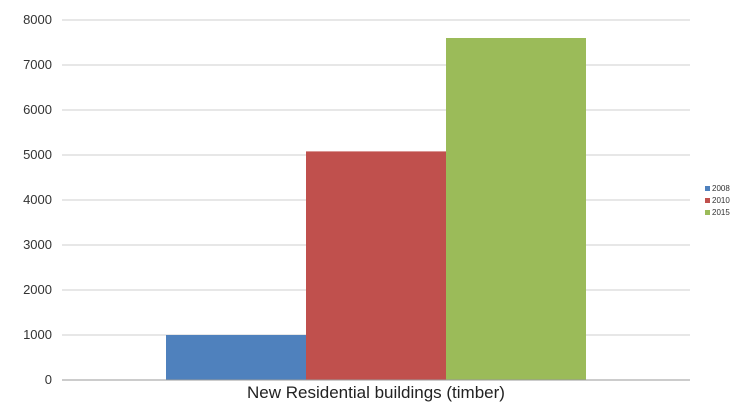 The height and width of the screenshot is (402, 739). I want to click on bar-2010, so click(376, 265).